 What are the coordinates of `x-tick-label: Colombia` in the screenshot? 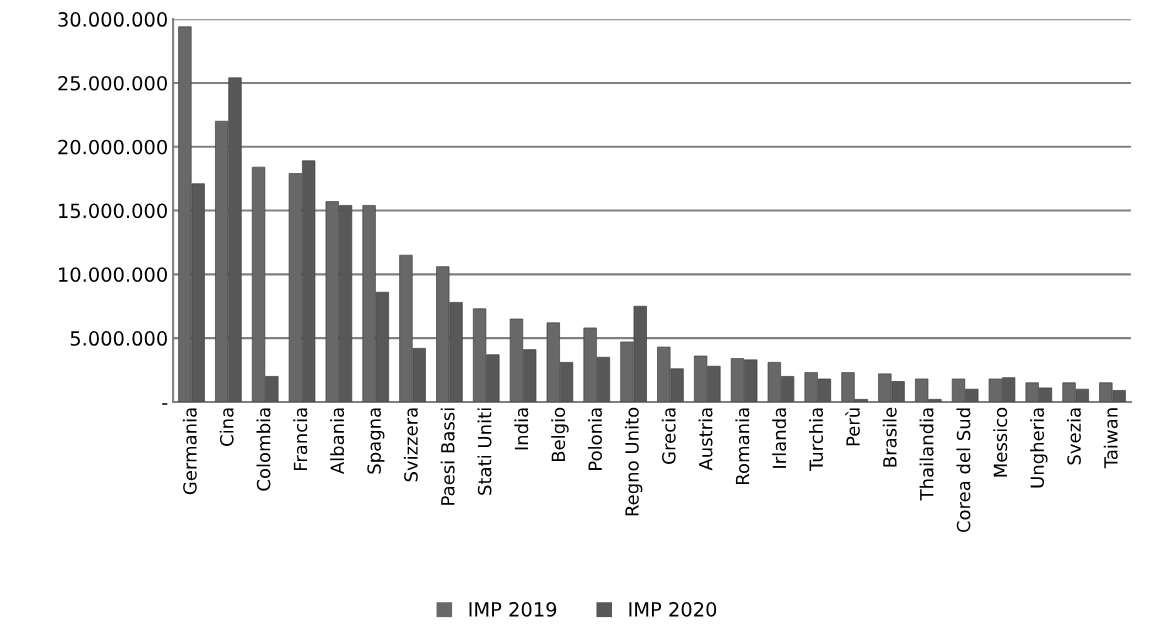 It's located at (263, 449).